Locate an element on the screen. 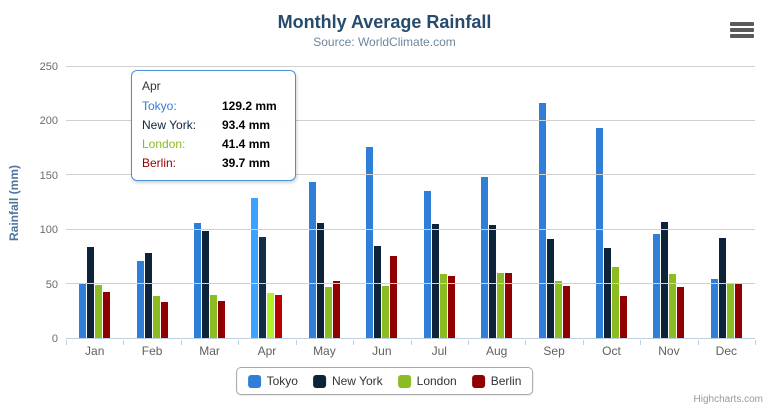 Image resolution: width=769 pixels, height=416 pixels. x-tick-label-feb: Feb is located at coordinates (152, 351).